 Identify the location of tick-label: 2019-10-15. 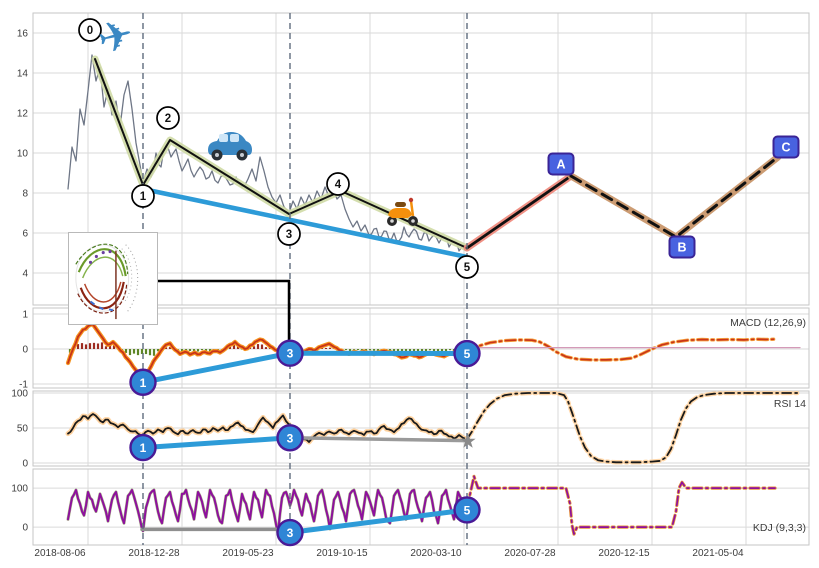
(342, 553).